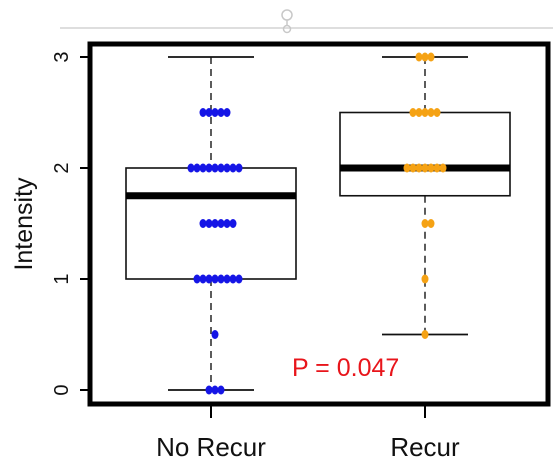 The image size is (553, 464). I want to click on y-axis: 0 1 2 3, so click(70, 223).